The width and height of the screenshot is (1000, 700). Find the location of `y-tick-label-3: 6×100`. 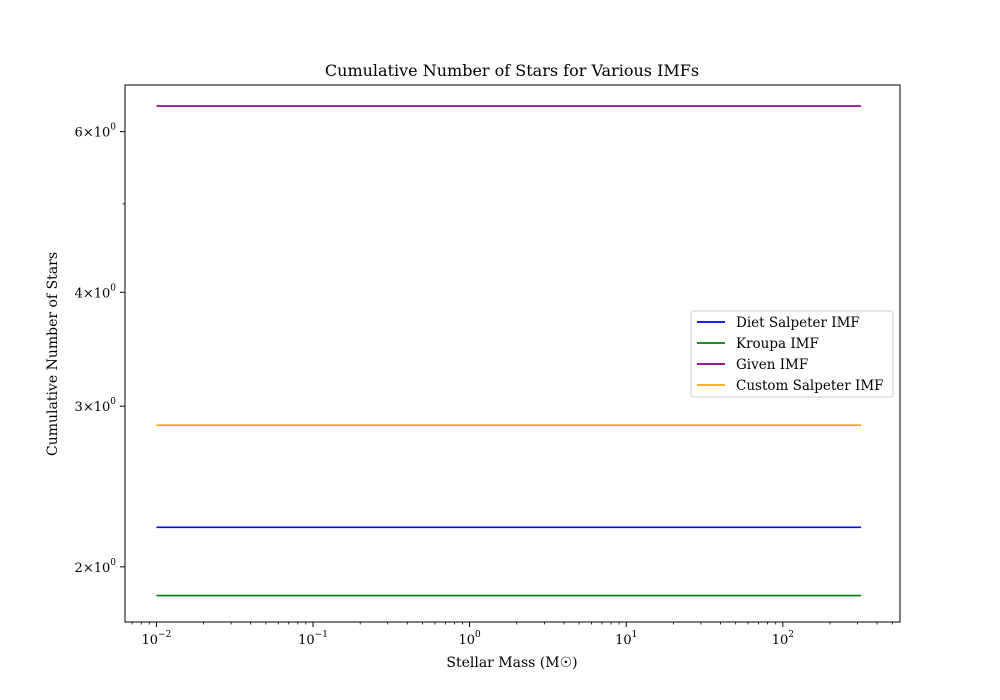

y-tick-label-3: 6×100 is located at coordinates (96, 132).